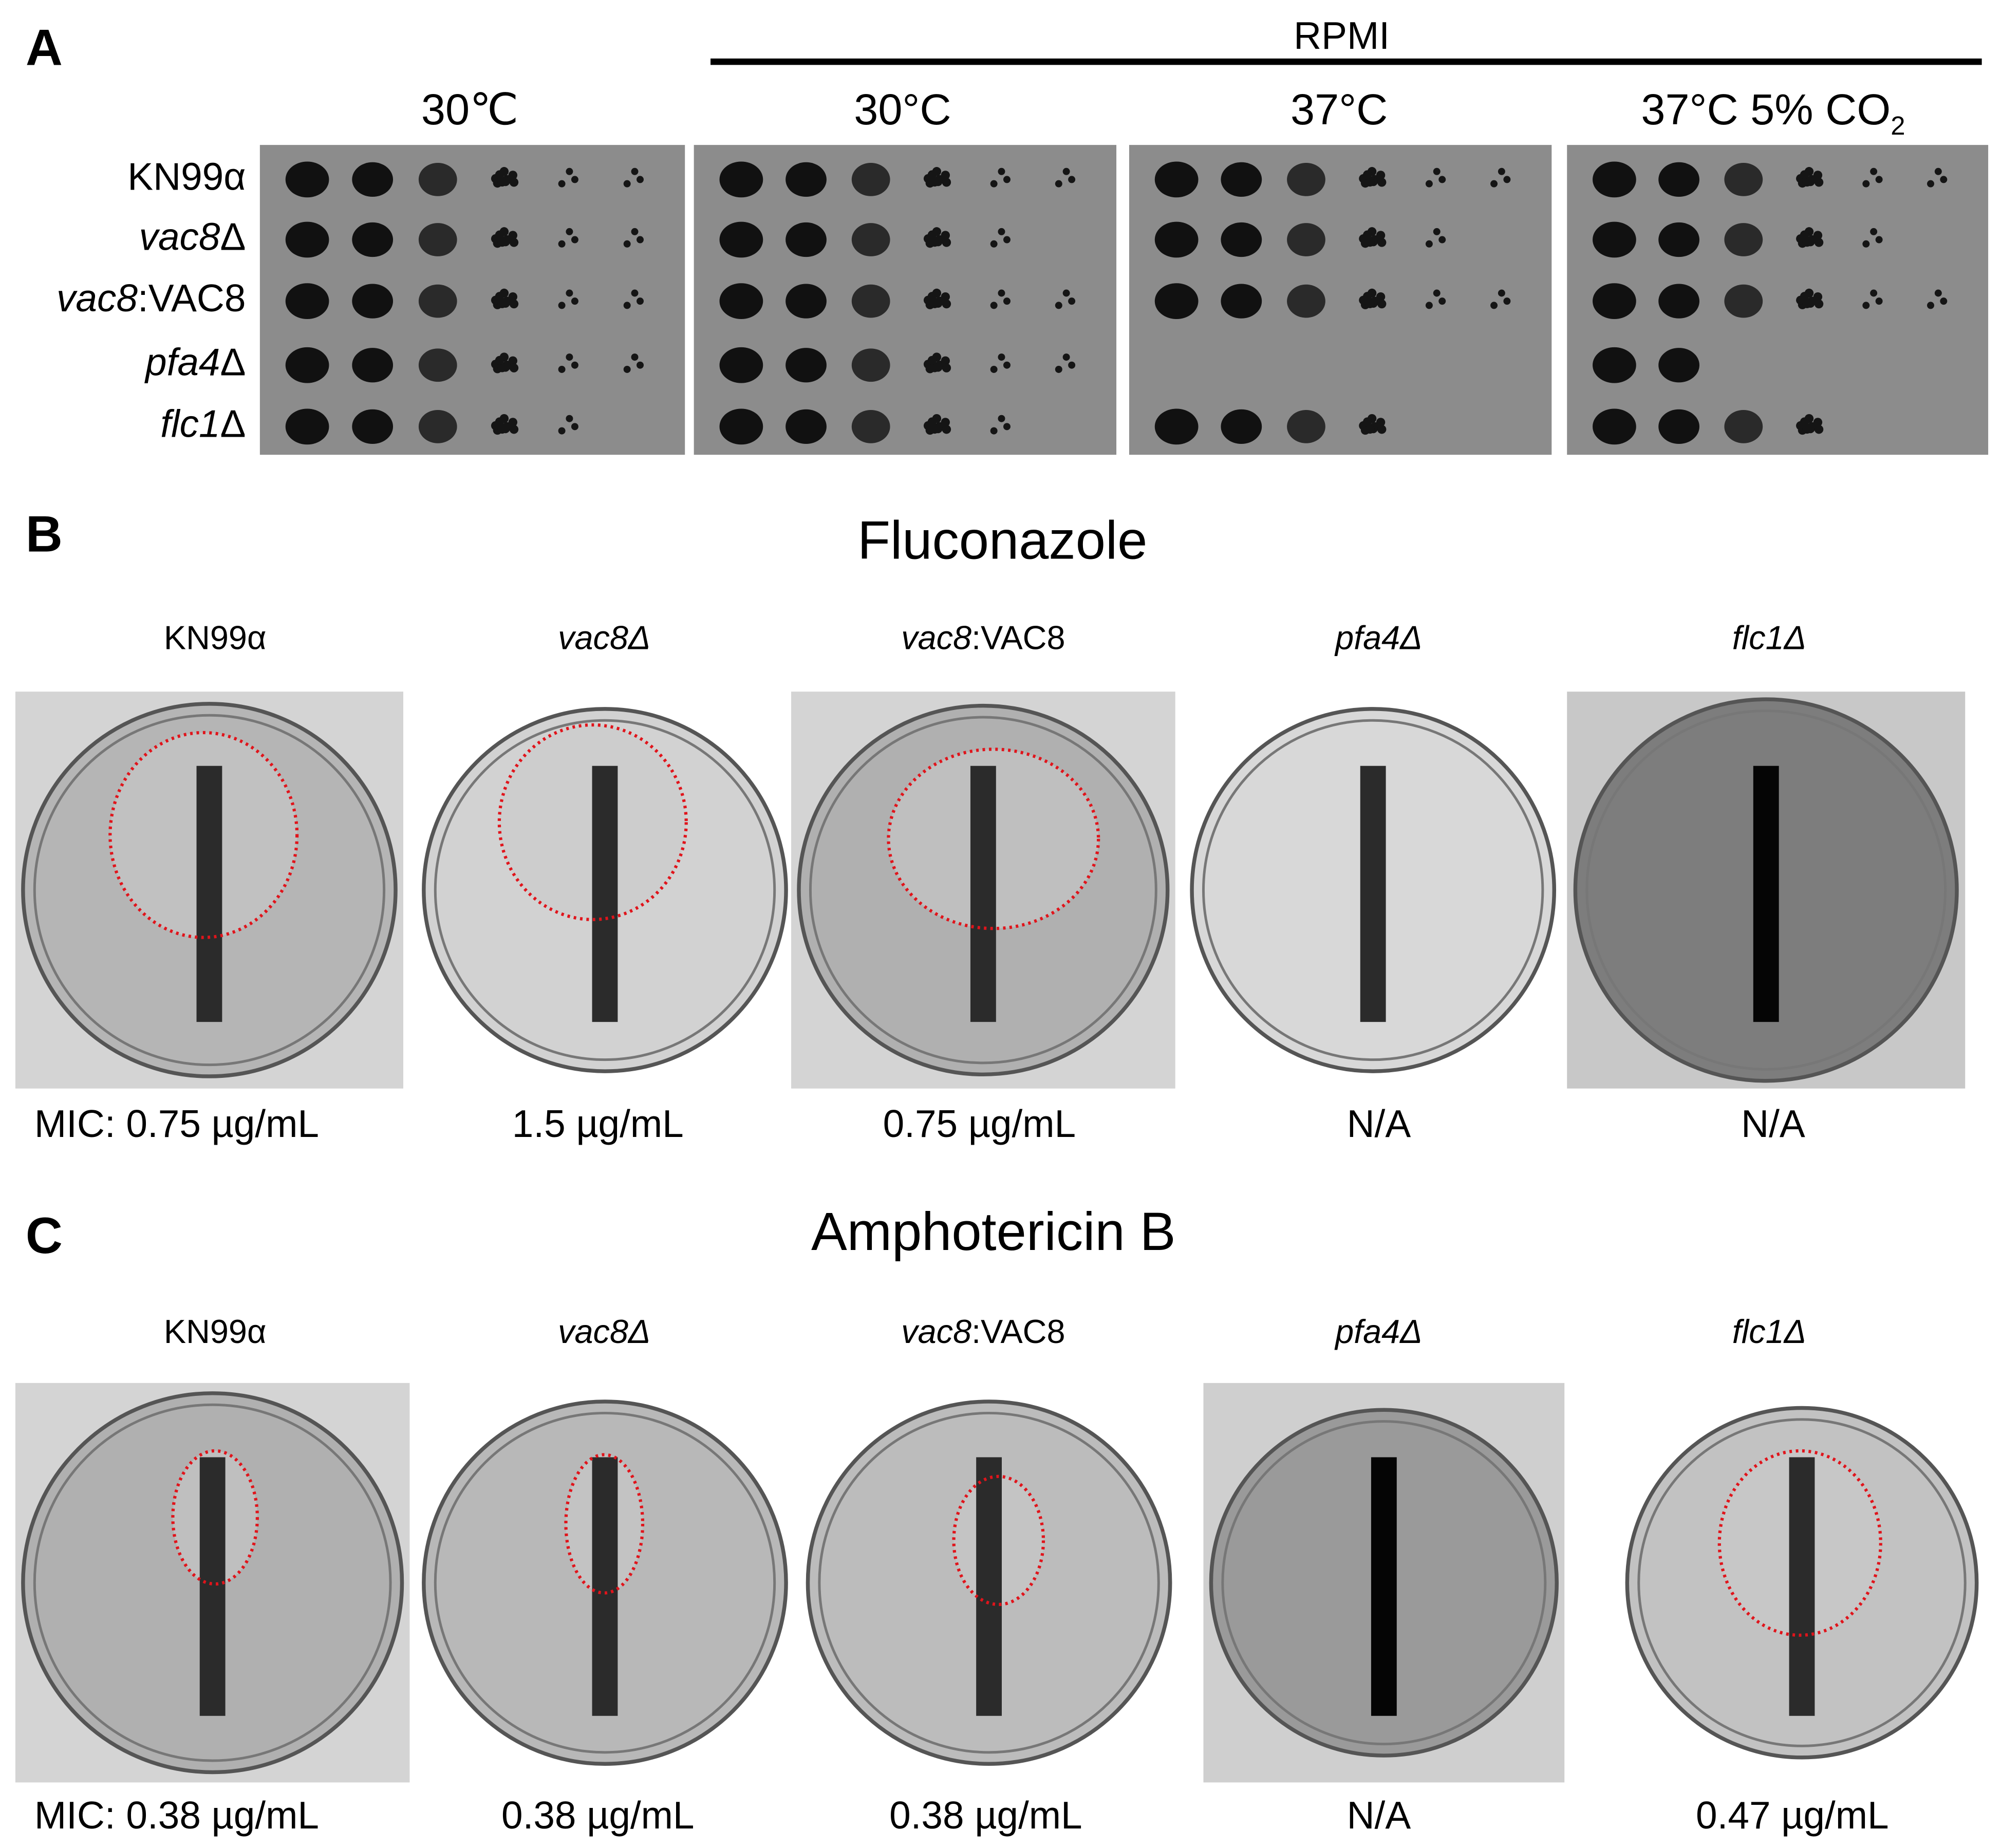 The width and height of the screenshot is (2001, 1848). Describe the element at coordinates (192, 236) in the screenshot. I see `strain-label: vac8Δ` at that location.